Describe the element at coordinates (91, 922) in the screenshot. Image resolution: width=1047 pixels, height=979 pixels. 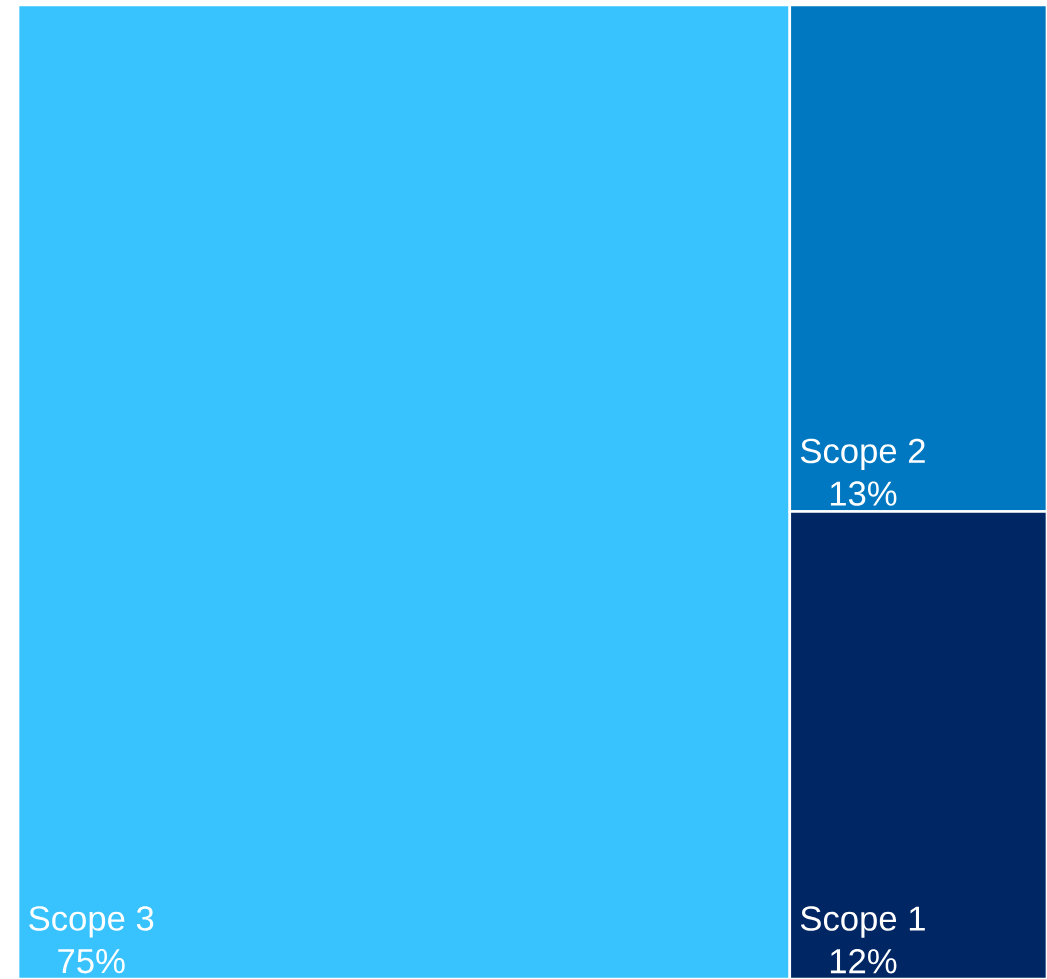
I see `category-label: Scope 3` at that location.